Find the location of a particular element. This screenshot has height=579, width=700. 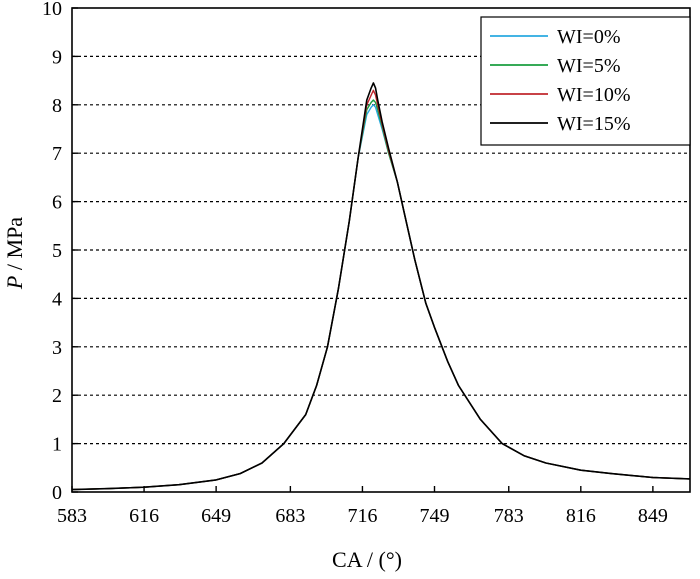

legend-label: WI=10% is located at coordinates (593, 95).